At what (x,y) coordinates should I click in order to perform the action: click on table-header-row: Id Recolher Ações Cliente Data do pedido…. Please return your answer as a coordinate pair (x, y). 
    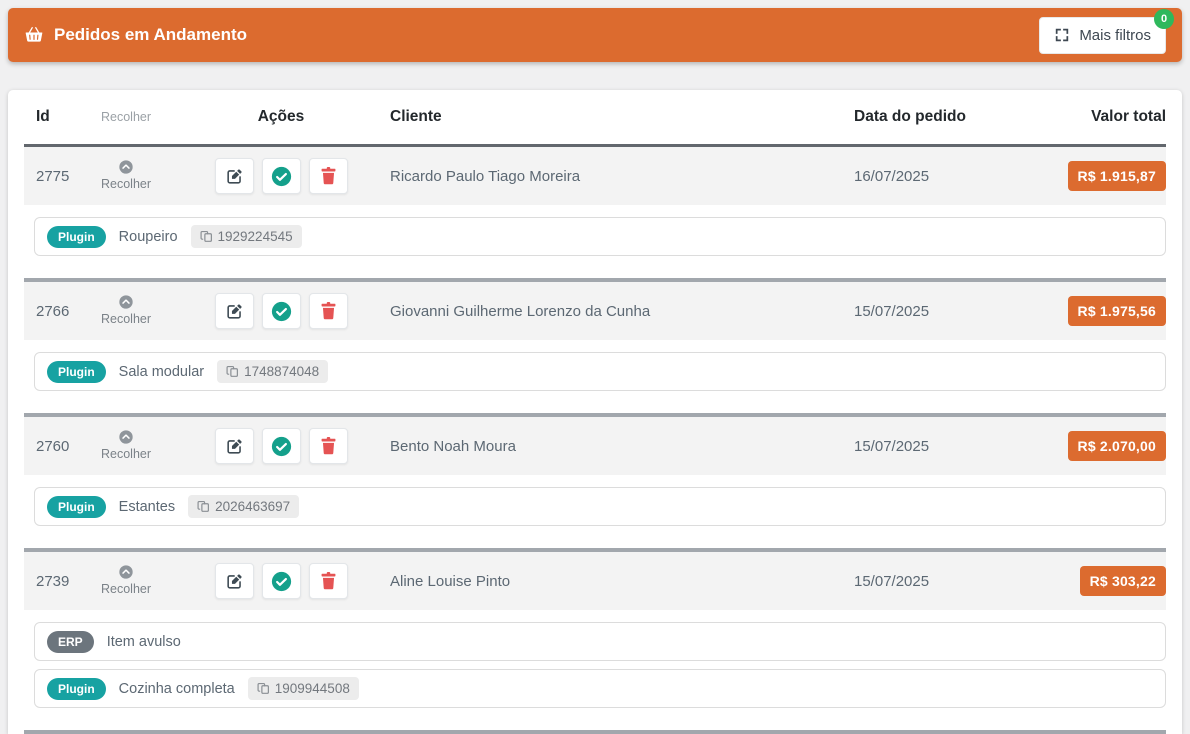
    Looking at the image, I should click on (595, 118).